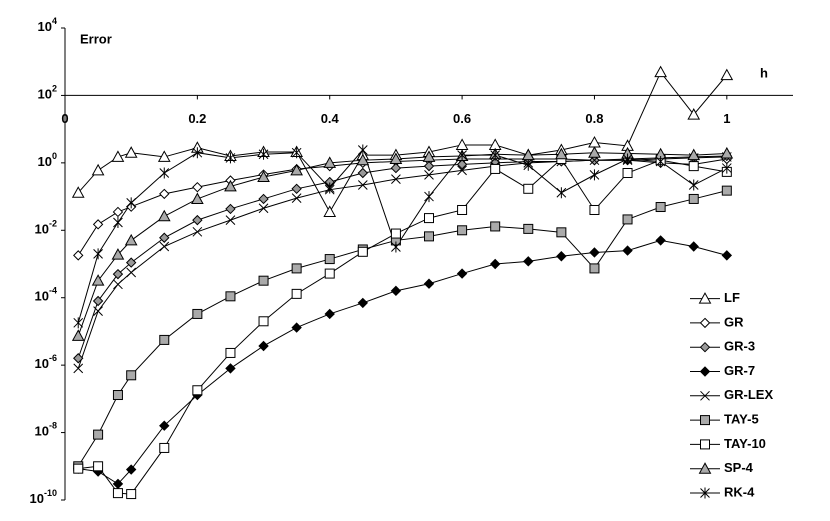 The image size is (830, 521). What do you see at coordinates (739, 467) in the screenshot?
I see `legend-label: SP-4` at bounding box center [739, 467].